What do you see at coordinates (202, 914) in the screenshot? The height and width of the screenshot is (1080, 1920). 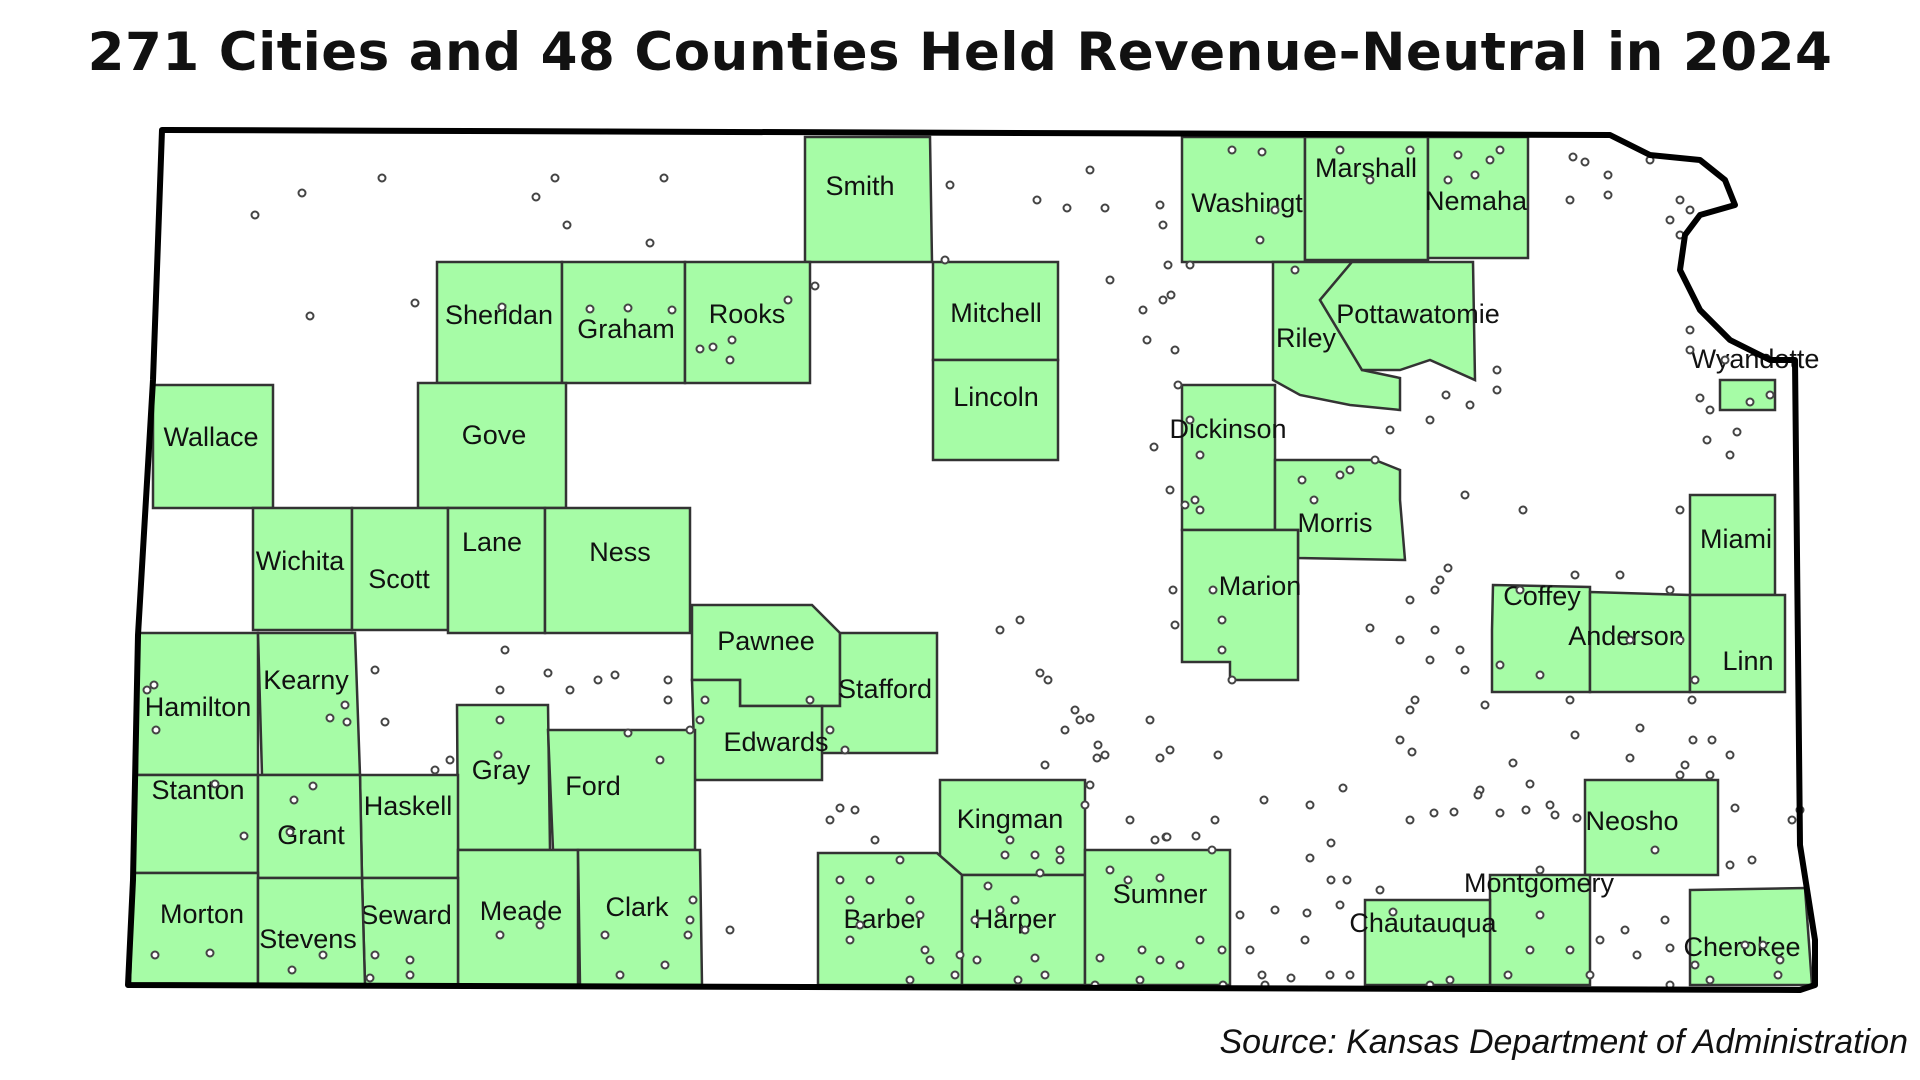 I see `county-label-morton: Morton` at bounding box center [202, 914].